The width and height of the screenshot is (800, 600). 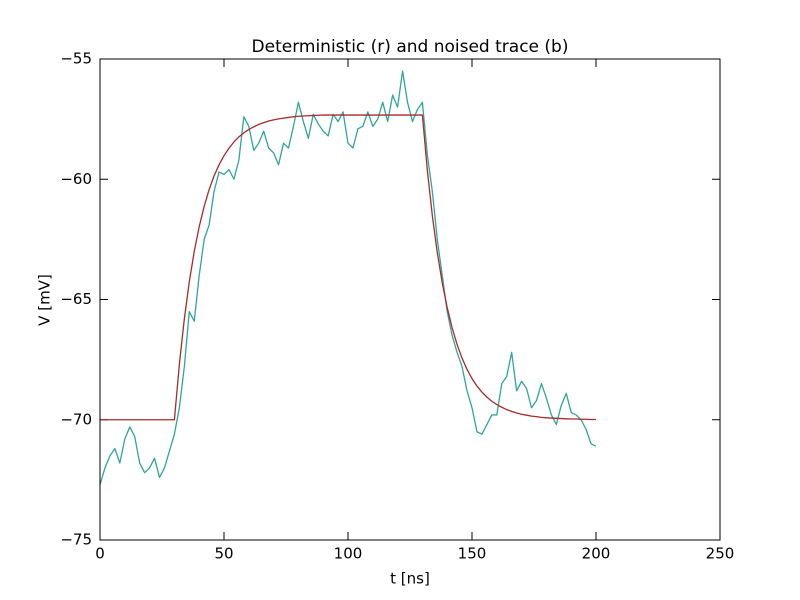 What do you see at coordinates (76, 419) in the screenshot?
I see `y-tick-label: −70` at bounding box center [76, 419].